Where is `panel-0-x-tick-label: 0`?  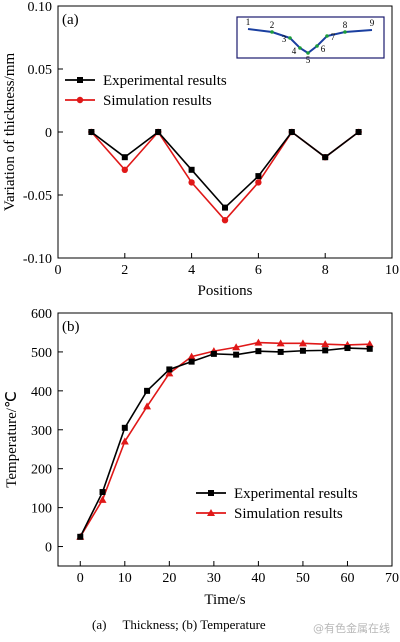
panel-0-x-tick-label: 0 is located at coordinates (58, 270).